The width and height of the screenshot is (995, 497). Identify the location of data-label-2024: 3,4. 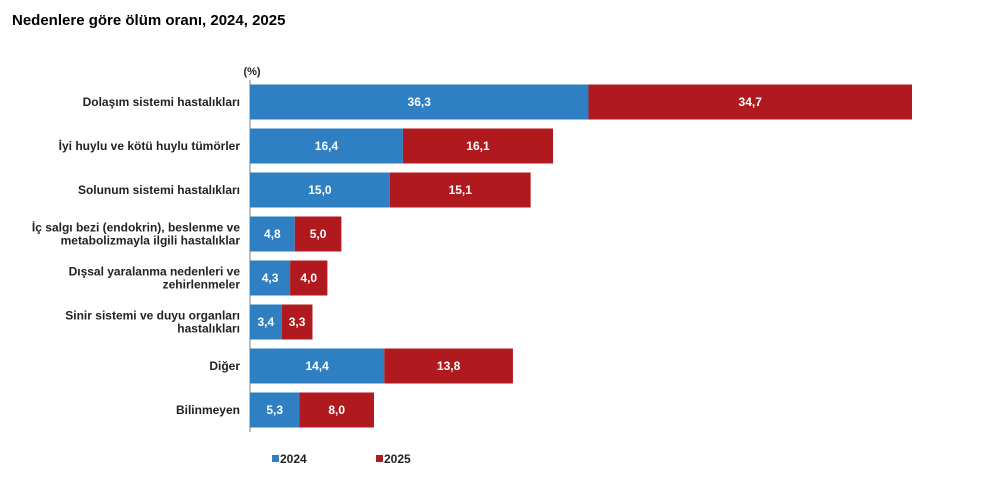
(266, 322).